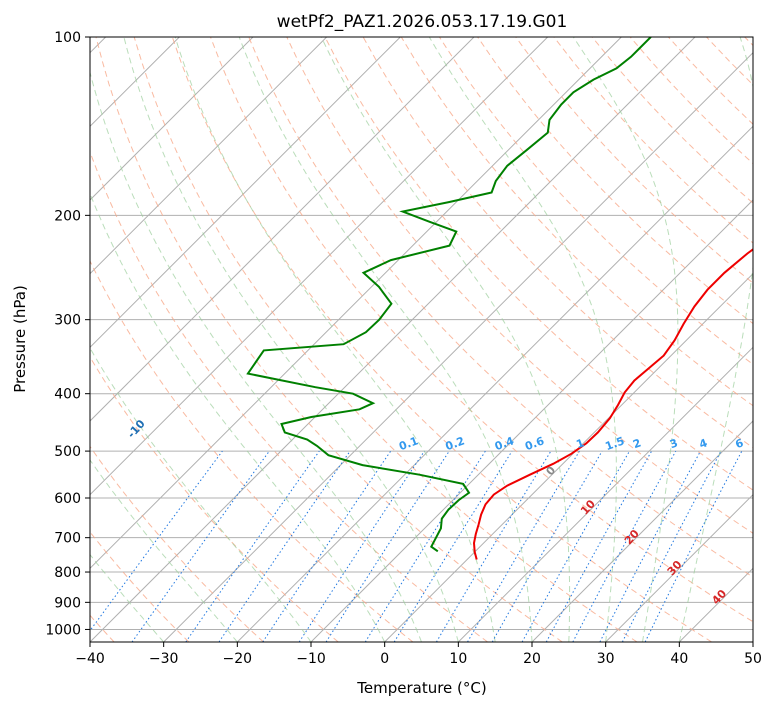 Image resolution: width=775 pixels, height=708 pixels. I want to click on mixing-ratio-label: 3, so click(674, 443).